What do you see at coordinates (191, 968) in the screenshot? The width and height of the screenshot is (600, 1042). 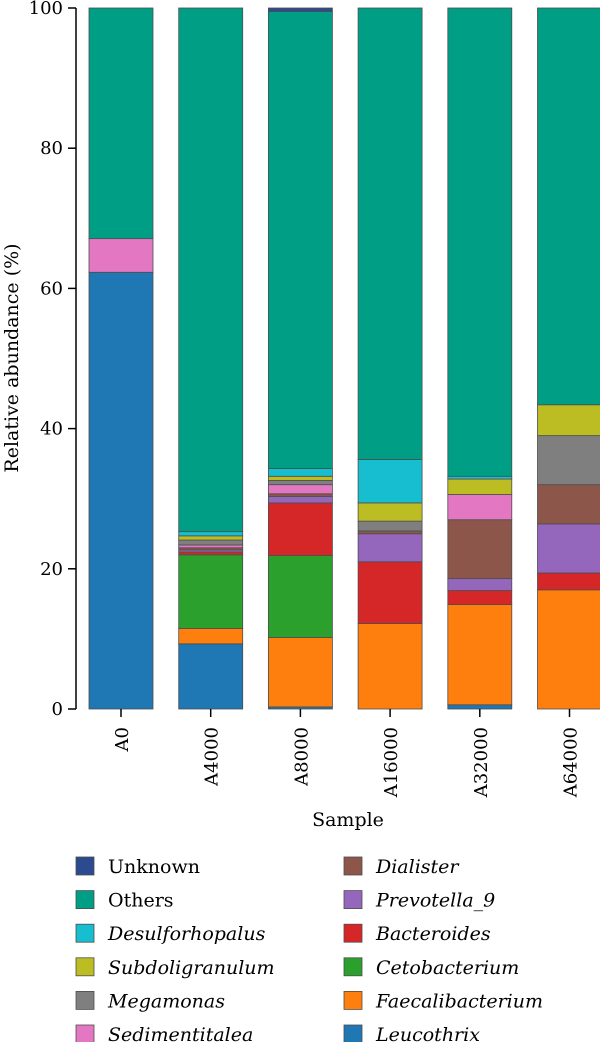 I see `legend-label: Subdoligranulum` at bounding box center [191, 968].